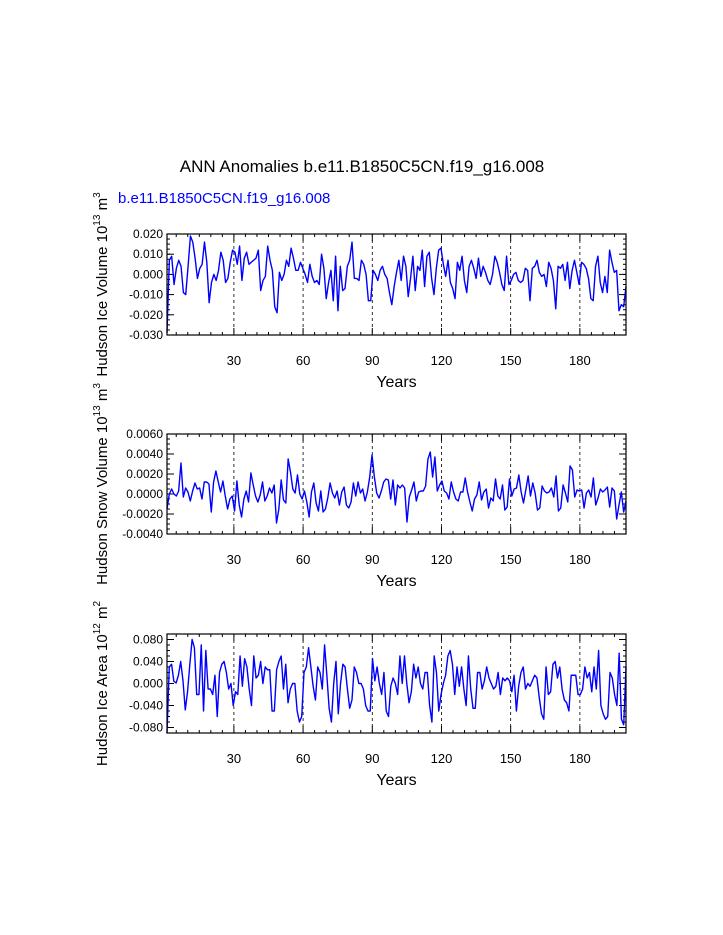 This screenshot has width=723, height=935. Describe the element at coordinates (148, 234) in the screenshot. I see `y-tick-label: 0.020` at that location.